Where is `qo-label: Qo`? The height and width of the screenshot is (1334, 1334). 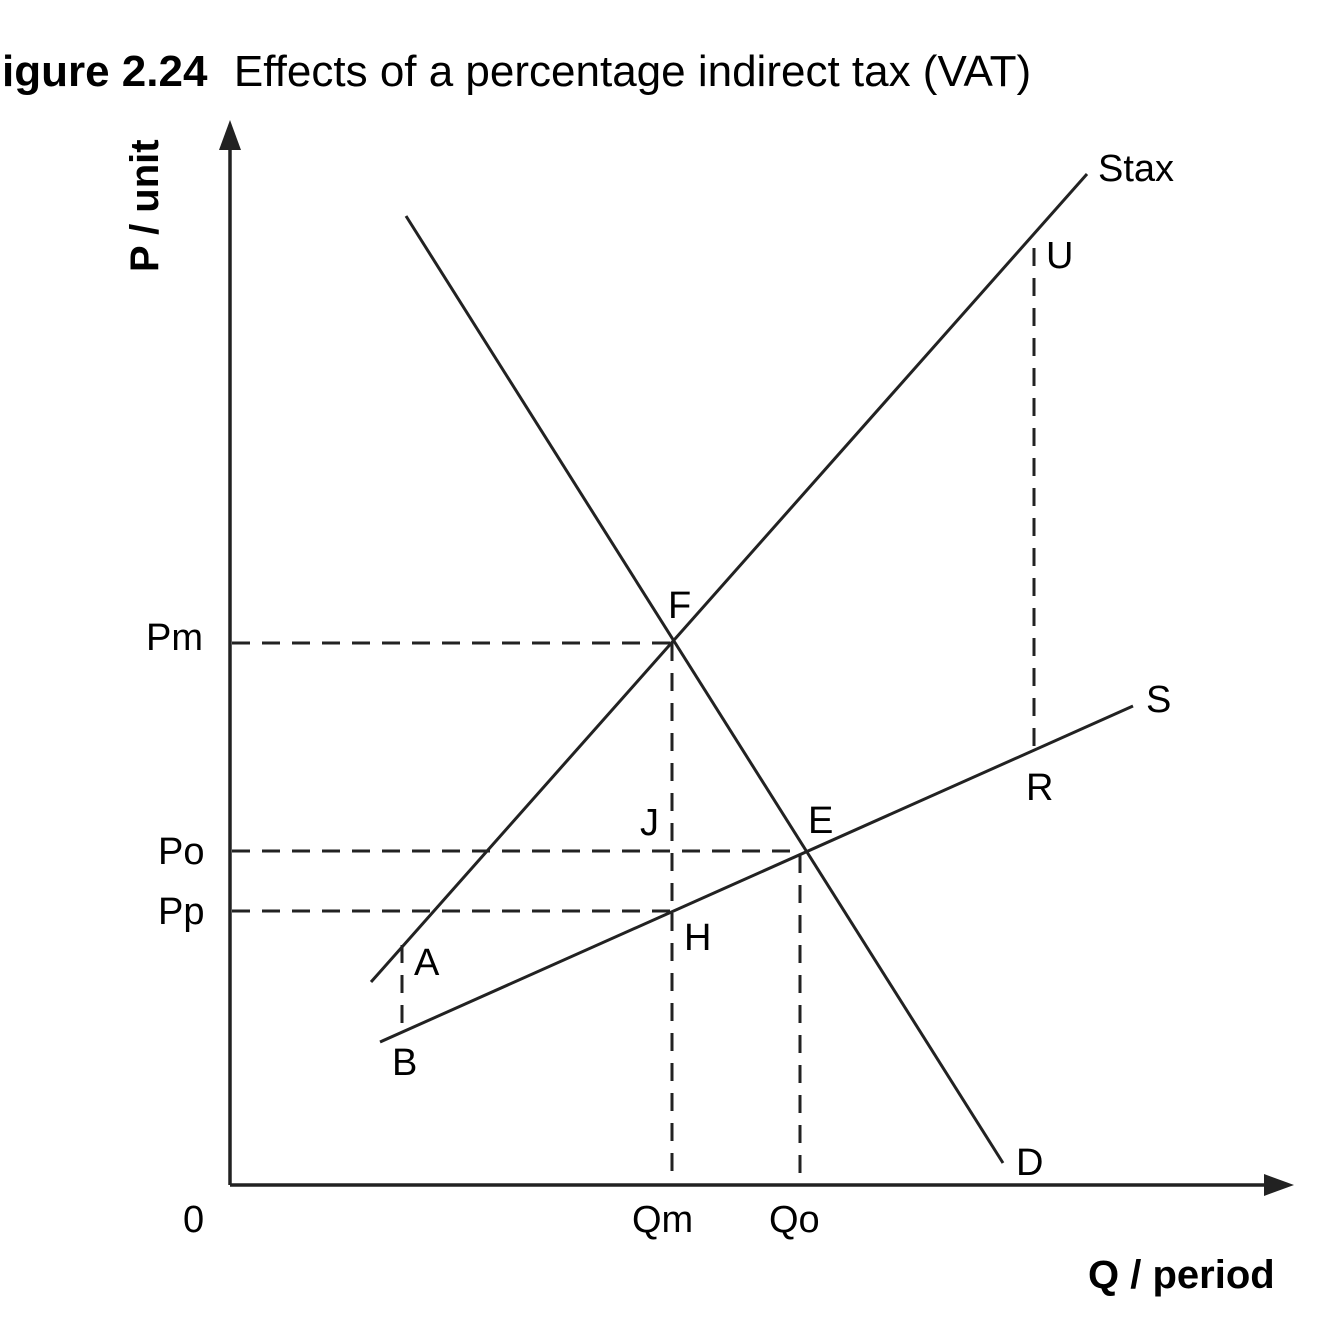
qo-label: Qo is located at coordinates (794, 1220).